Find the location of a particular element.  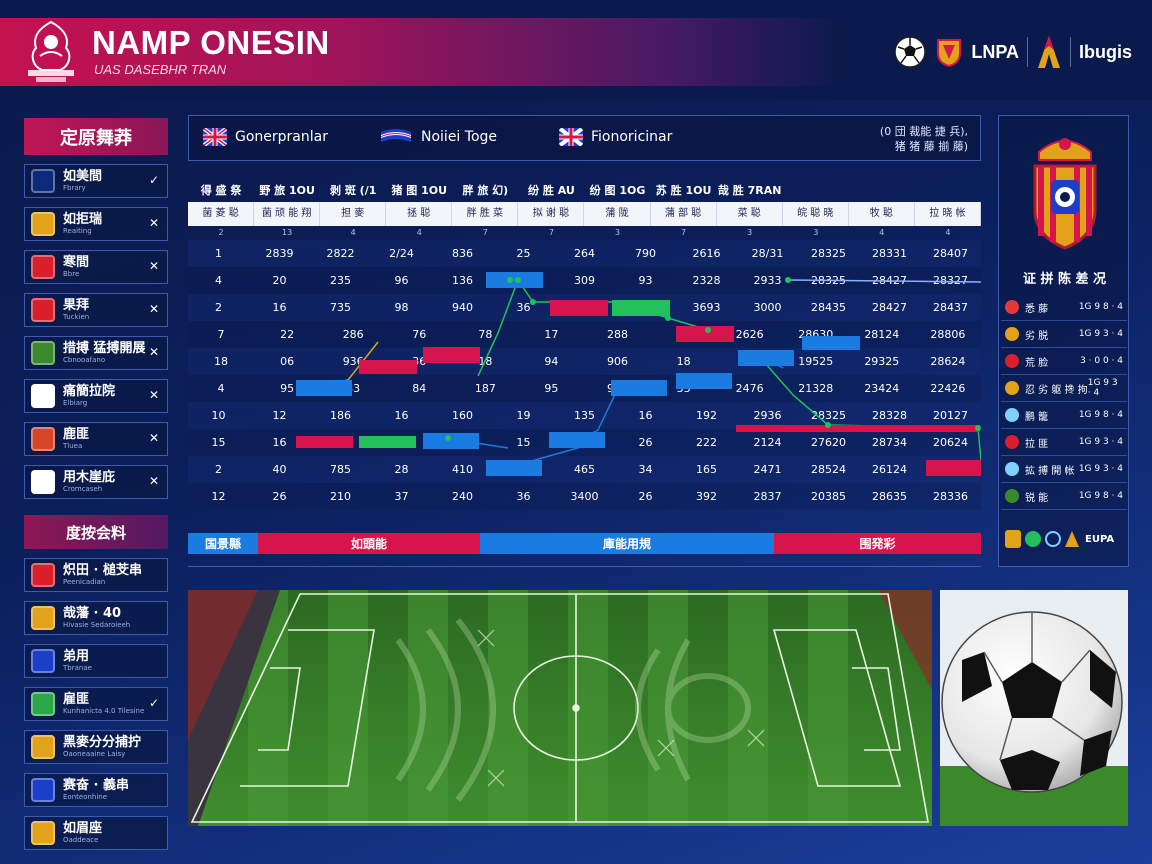

table-cell: 2328 is located at coordinates (706, 280).